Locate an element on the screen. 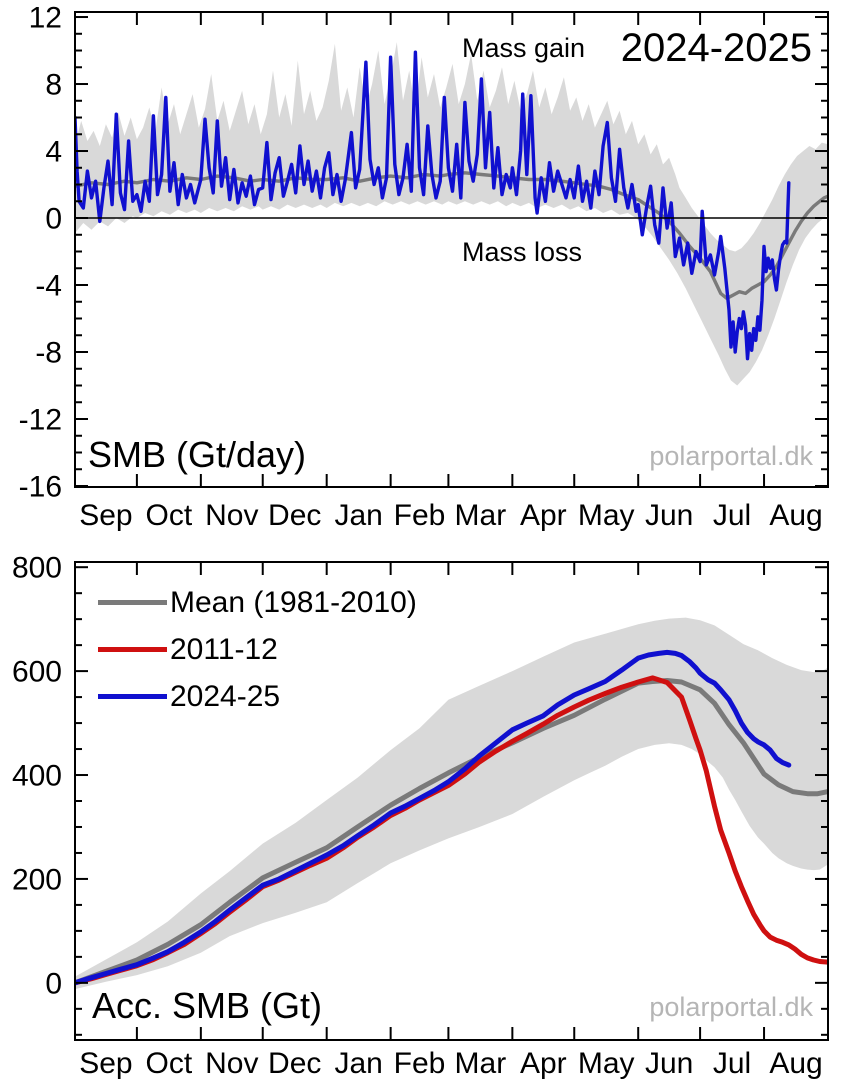 This screenshot has width=846, height=1080. polarportal-watermark-top: polarportal.dk is located at coordinates (731, 456).